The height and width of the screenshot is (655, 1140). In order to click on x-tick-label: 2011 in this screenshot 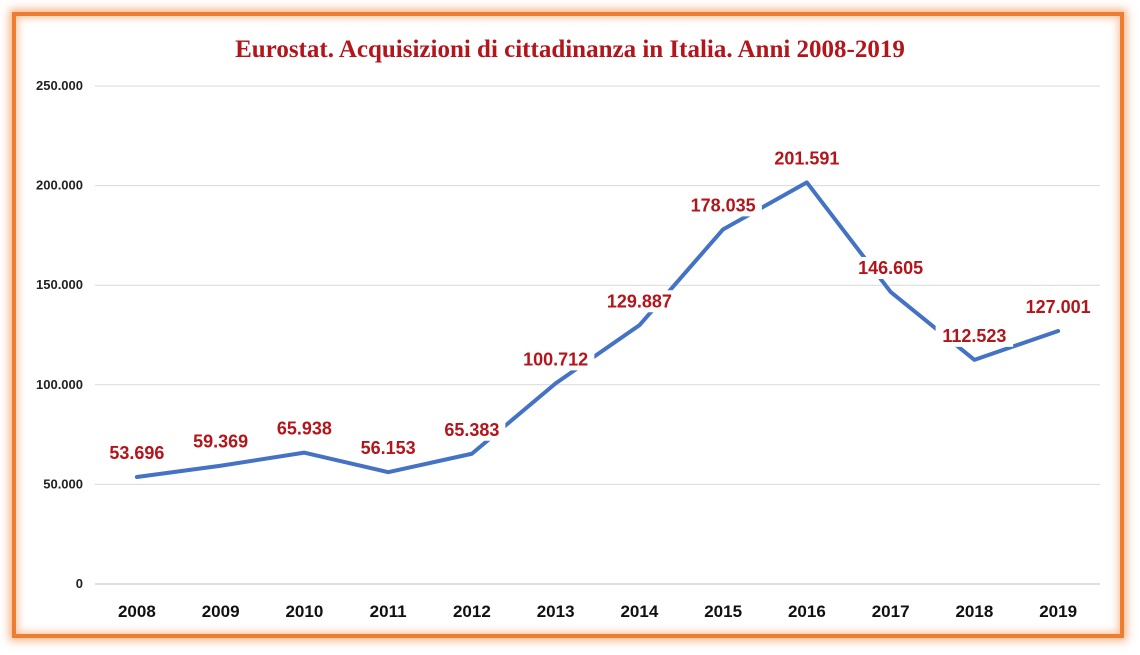, I will do `click(388, 611)`.